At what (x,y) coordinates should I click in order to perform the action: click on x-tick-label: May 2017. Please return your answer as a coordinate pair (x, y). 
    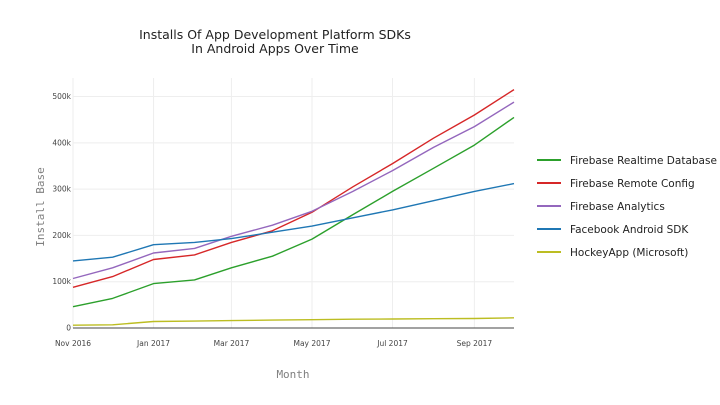
    Looking at the image, I should click on (311, 343).